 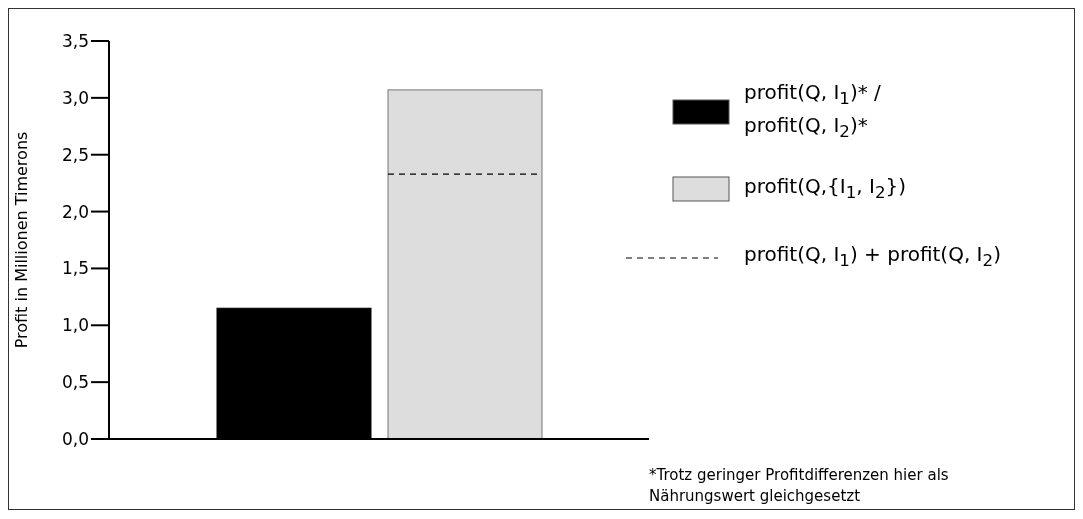 I want to click on y-tick-label: 1,0, so click(x=75, y=325).